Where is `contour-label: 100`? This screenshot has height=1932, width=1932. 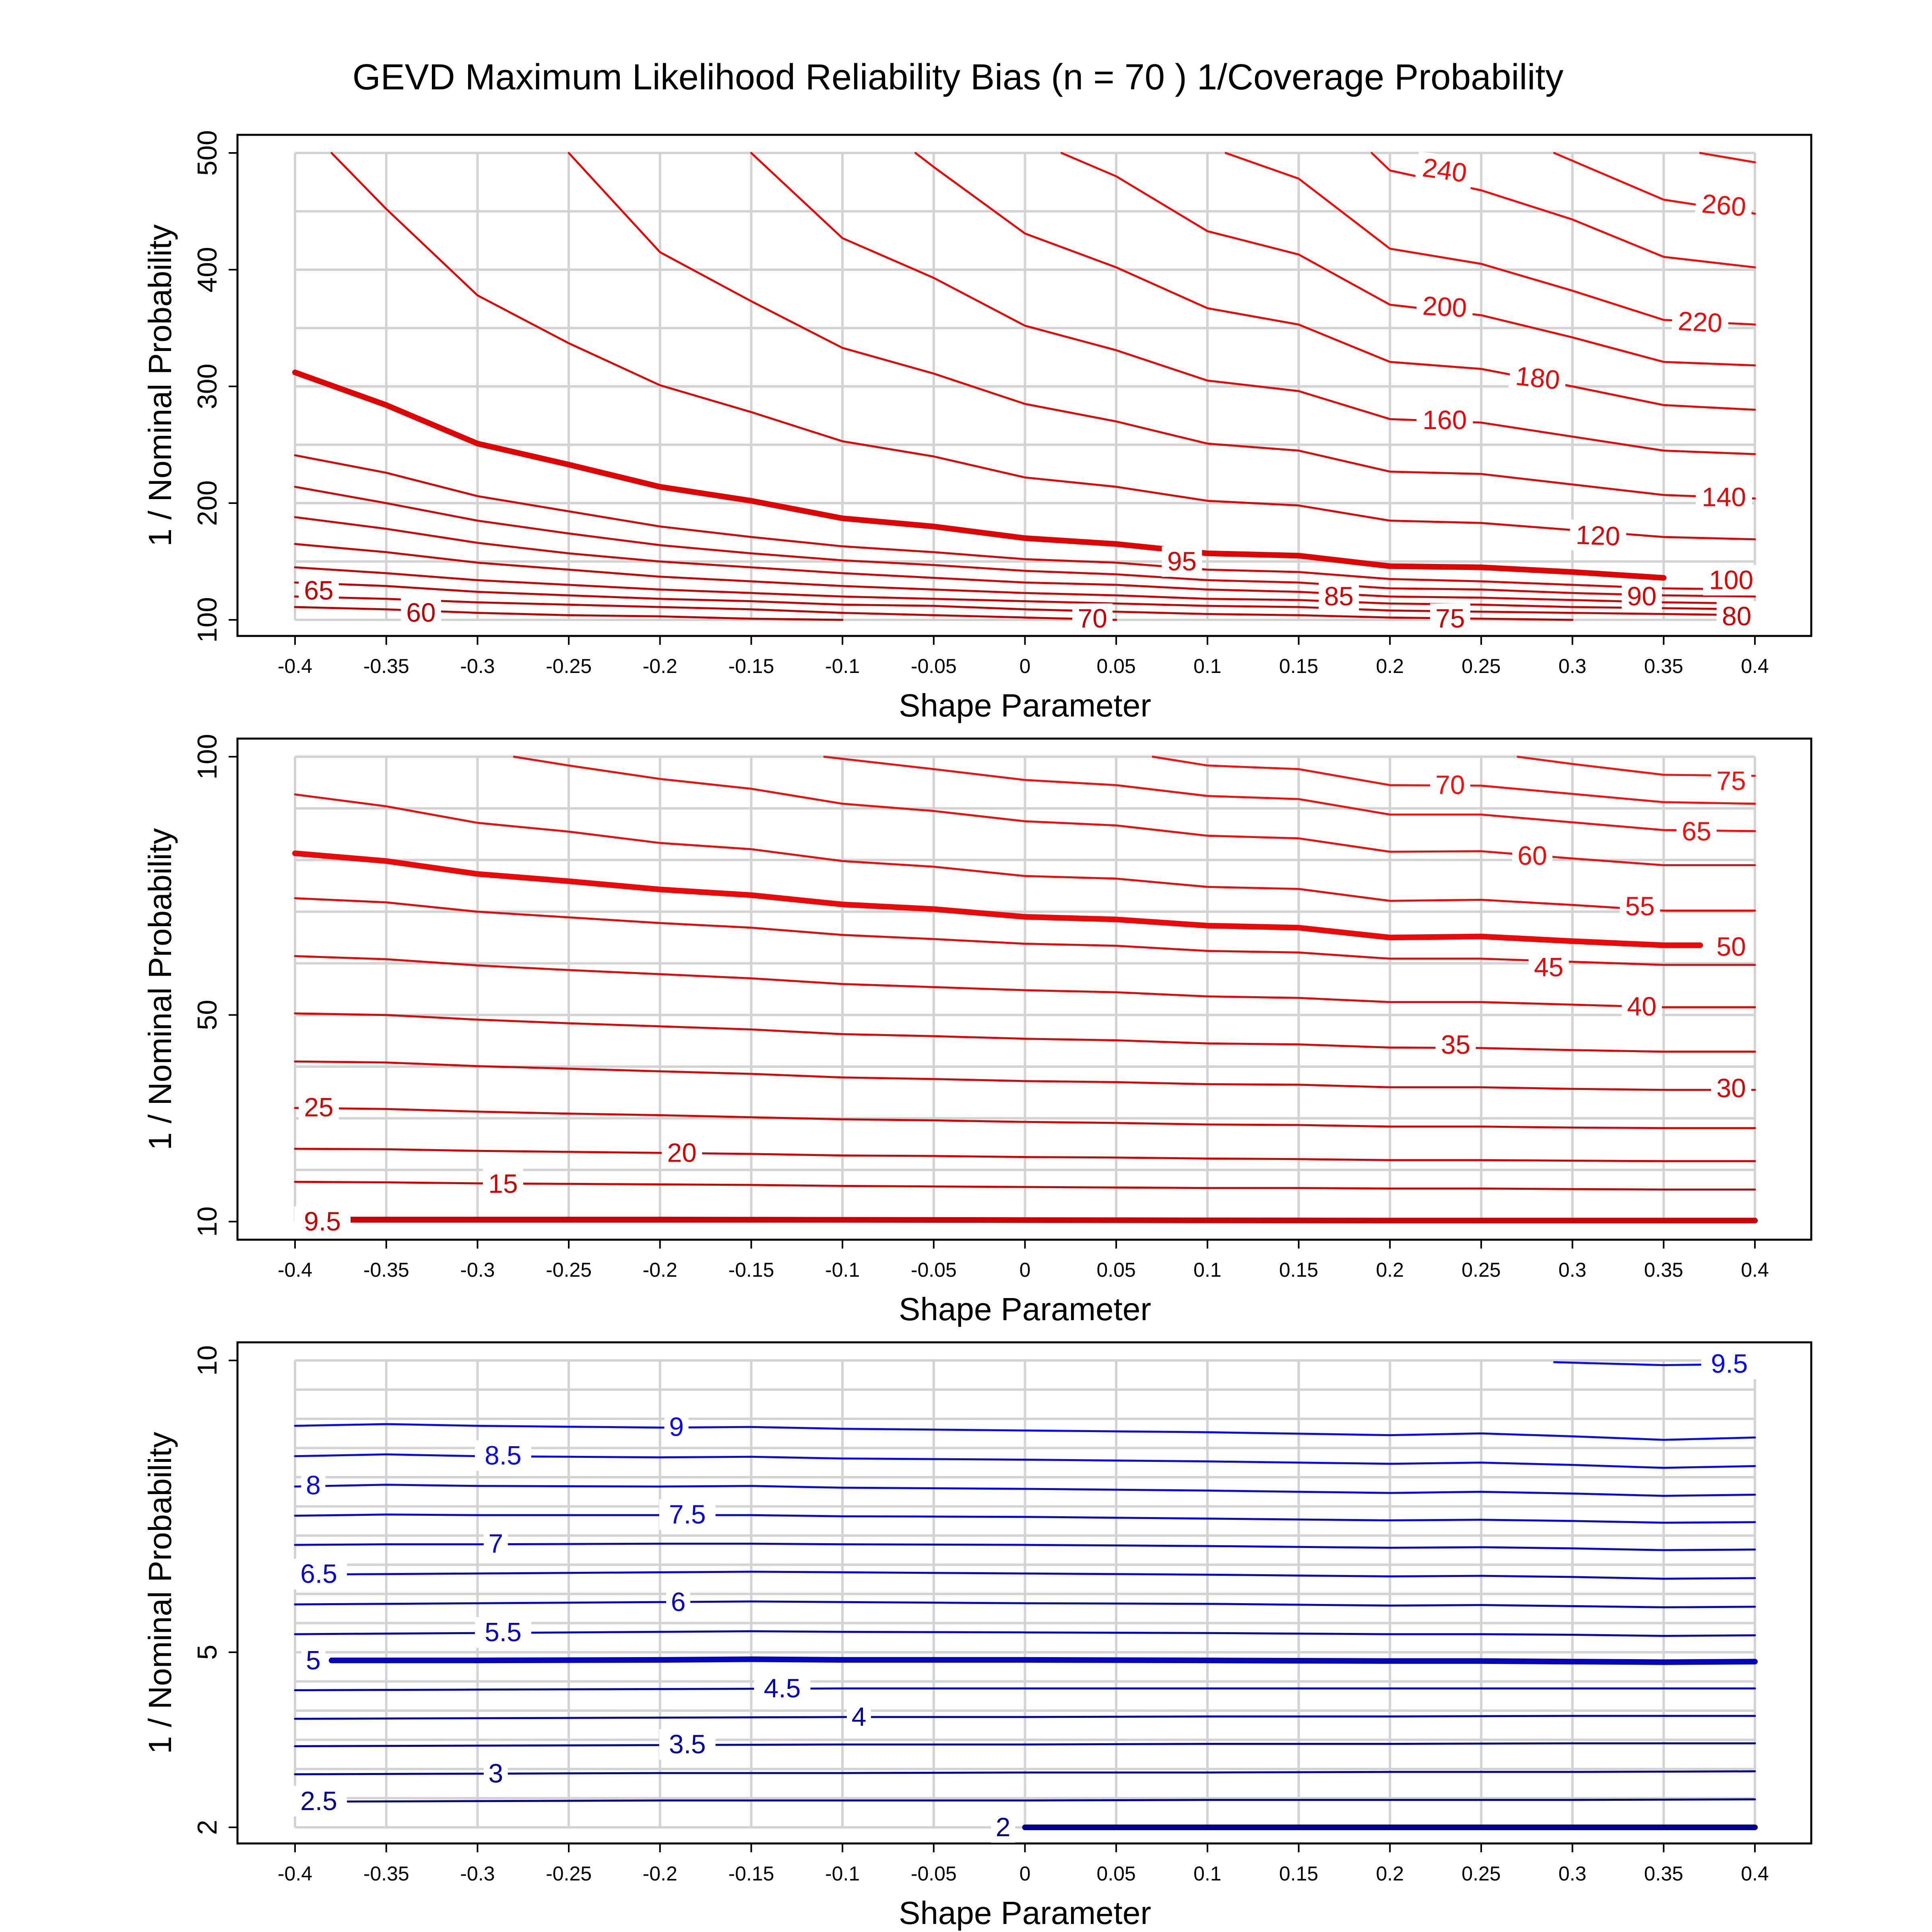 contour-label: 100 is located at coordinates (1731, 579).